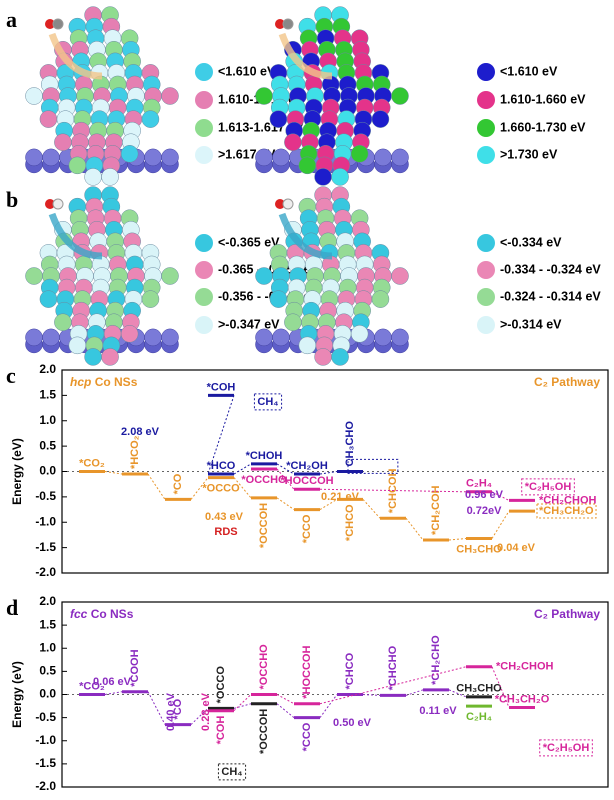 The width and height of the screenshot is (614, 800). I want to click on annotation: 0.72eV, so click(485, 511).